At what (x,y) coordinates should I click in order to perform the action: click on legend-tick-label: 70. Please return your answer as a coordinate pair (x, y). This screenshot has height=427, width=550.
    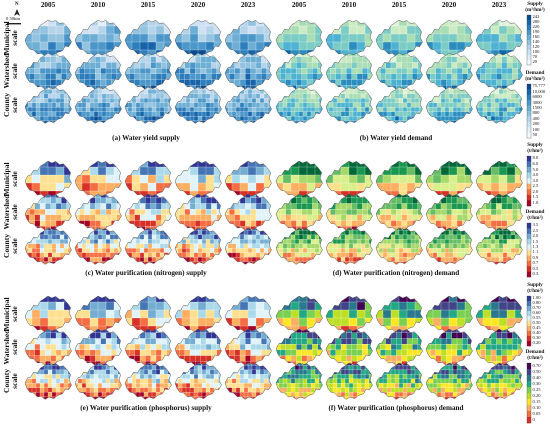
    Looking at the image, I should click on (535, 57).